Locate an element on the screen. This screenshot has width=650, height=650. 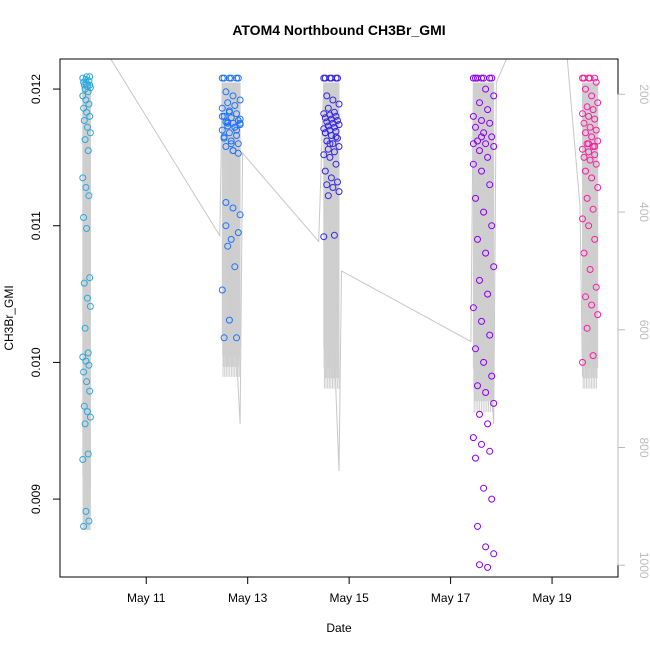
y-axis-left: 0.009 0.010 0.011 0.012 is located at coordinates (44, 294).